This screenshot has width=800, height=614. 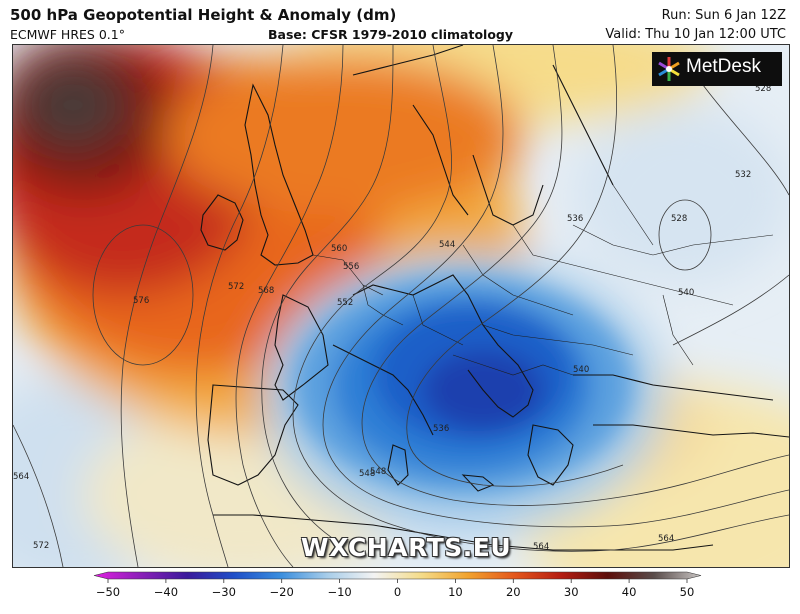 I want to click on colorbar-tick-label: 20, so click(x=513, y=592).